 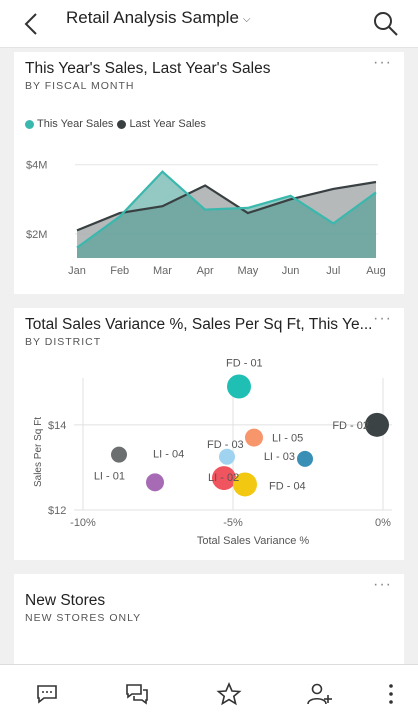 What do you see at coordinates (77, 271) in the screenshot?
I see `x-tick-label: Jan` at bounding box center [77, 271].